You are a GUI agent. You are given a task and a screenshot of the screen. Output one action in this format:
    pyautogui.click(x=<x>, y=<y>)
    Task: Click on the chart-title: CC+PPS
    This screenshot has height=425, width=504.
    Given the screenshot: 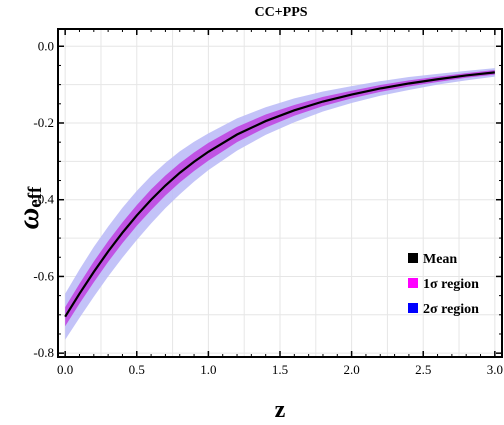 What is the action you would take?
    pyautogui.click(x=280, y=12)
    